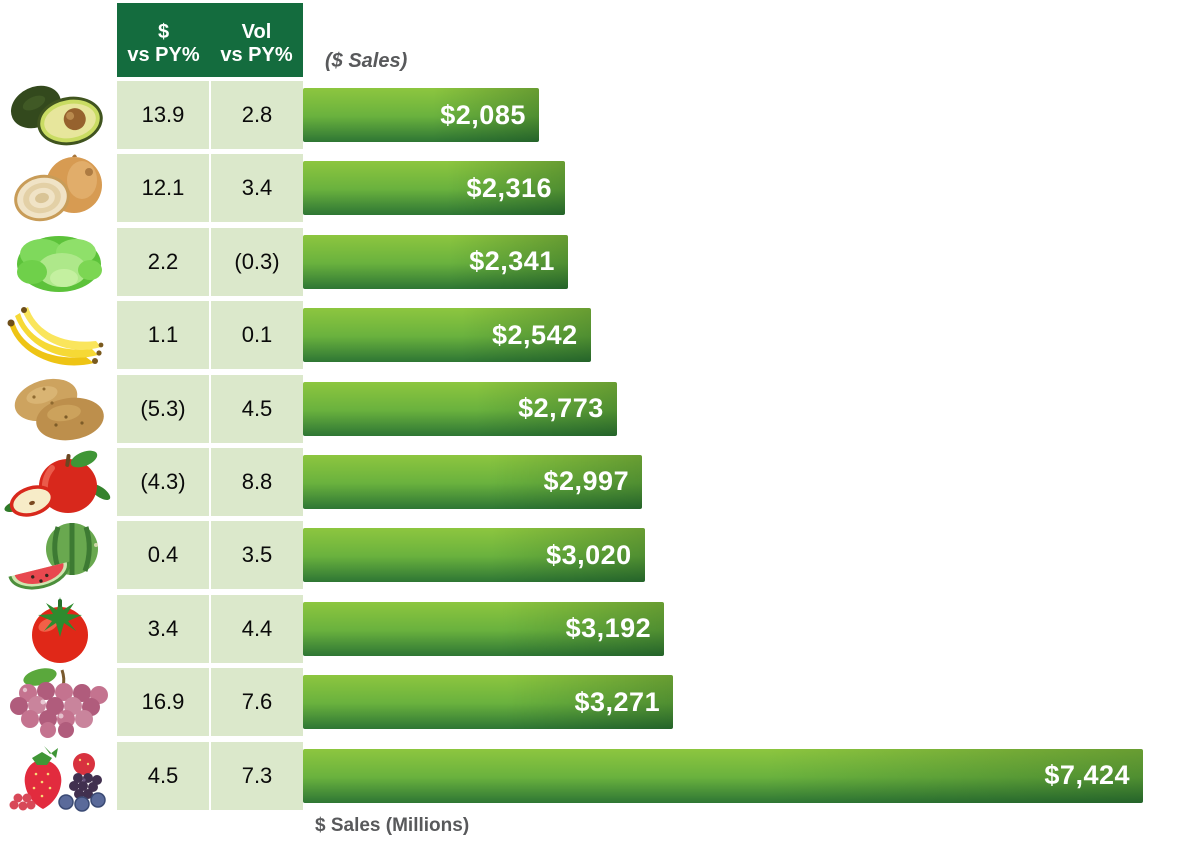 This screenshot has height=841, width=1202. Describe the element at coordinates (58, 335) in the screenshot. I see `banana-icon` at that location.